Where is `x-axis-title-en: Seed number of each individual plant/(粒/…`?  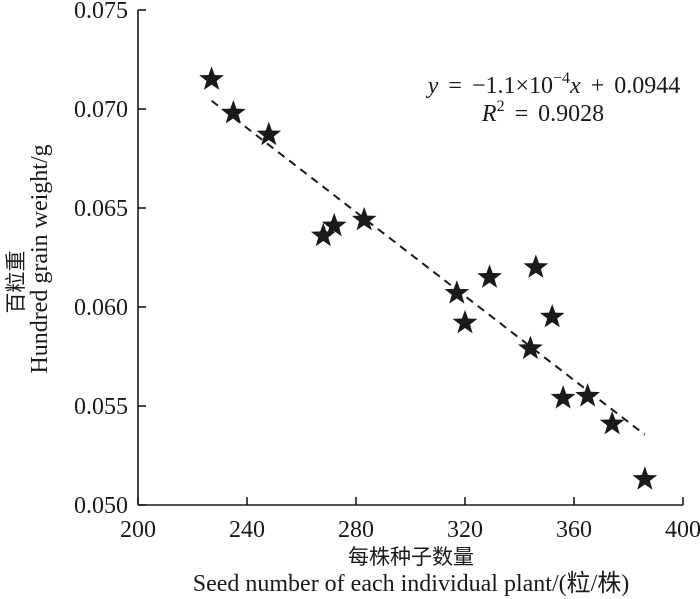 x-axis-title-en: Seed number of each individual plant/(粒/… is located at coordinates (411, 583).